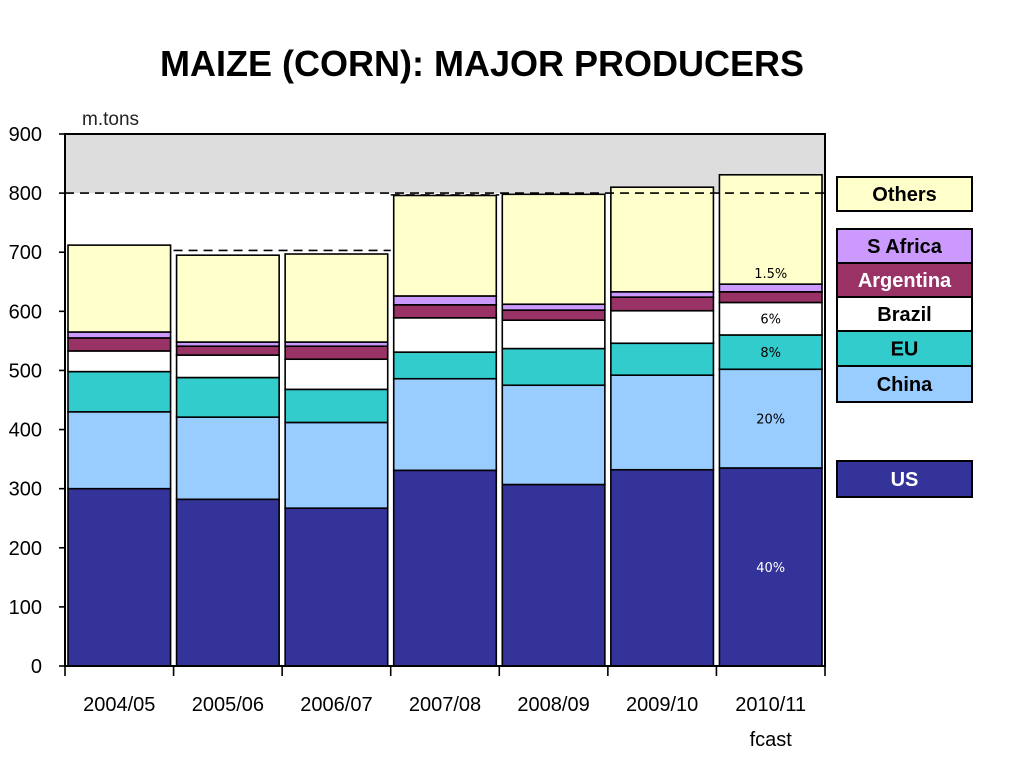 The image size is (1024, 768). What do you see at coordinates (445, 164) in the screenshot?
I see `capacity-band` at bounding box center [445, 164].